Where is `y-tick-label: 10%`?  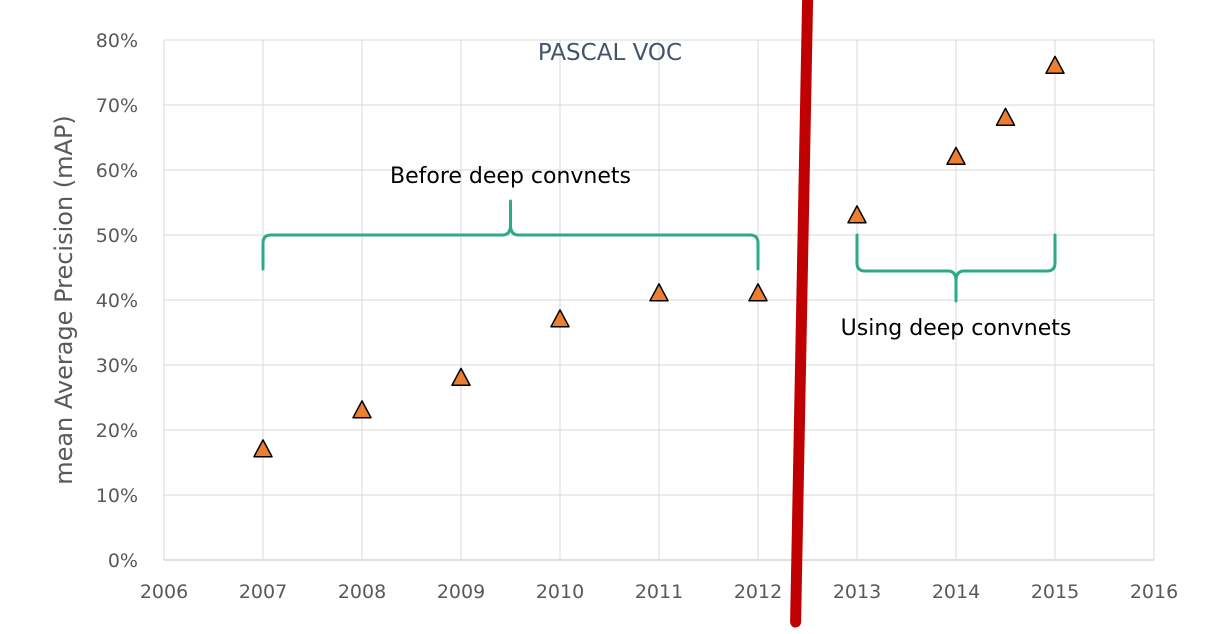
y-tick-label: 10% is located at coordinates (117, 496).